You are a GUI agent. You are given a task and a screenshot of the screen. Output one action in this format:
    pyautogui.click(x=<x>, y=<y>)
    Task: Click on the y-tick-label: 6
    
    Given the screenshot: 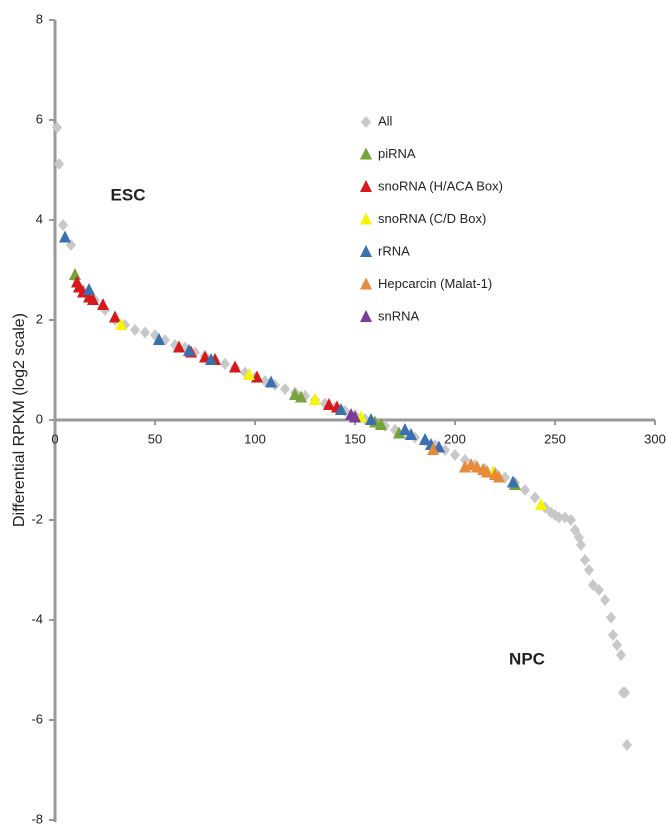 What is the action you would take?
    pyautogui.click(x=39, y=118)
    